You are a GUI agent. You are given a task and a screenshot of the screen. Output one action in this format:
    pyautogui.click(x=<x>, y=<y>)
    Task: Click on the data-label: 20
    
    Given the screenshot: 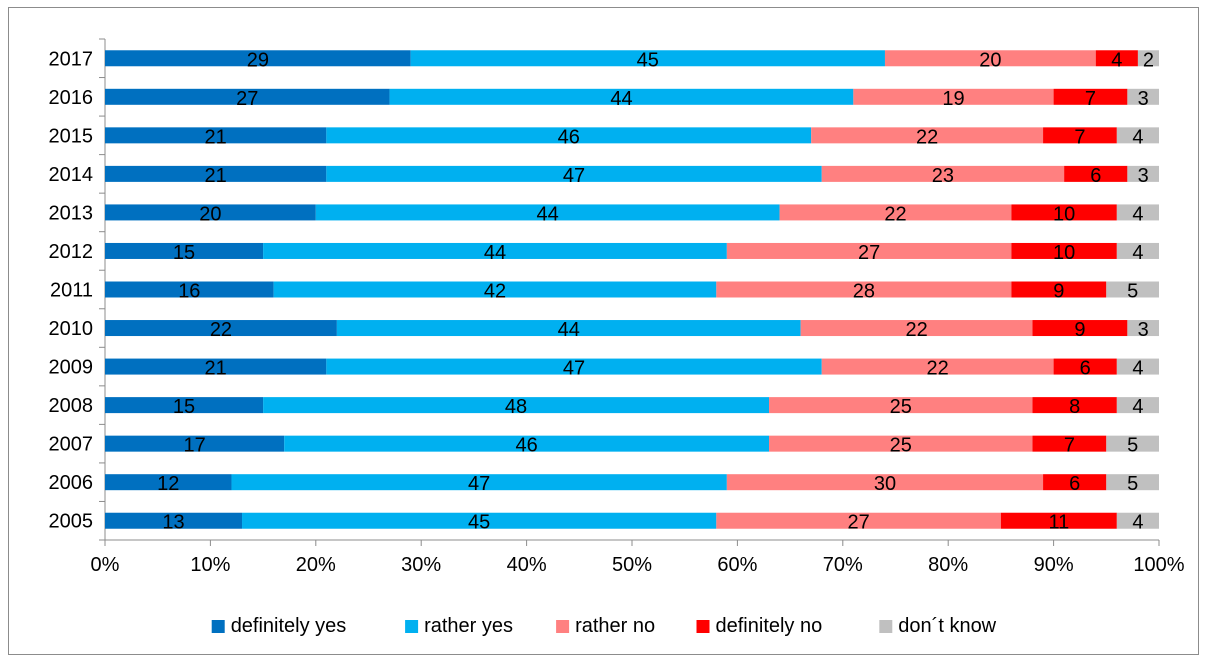 What is the action you would take?
    pyautogui.click(x=990, y=60)
    